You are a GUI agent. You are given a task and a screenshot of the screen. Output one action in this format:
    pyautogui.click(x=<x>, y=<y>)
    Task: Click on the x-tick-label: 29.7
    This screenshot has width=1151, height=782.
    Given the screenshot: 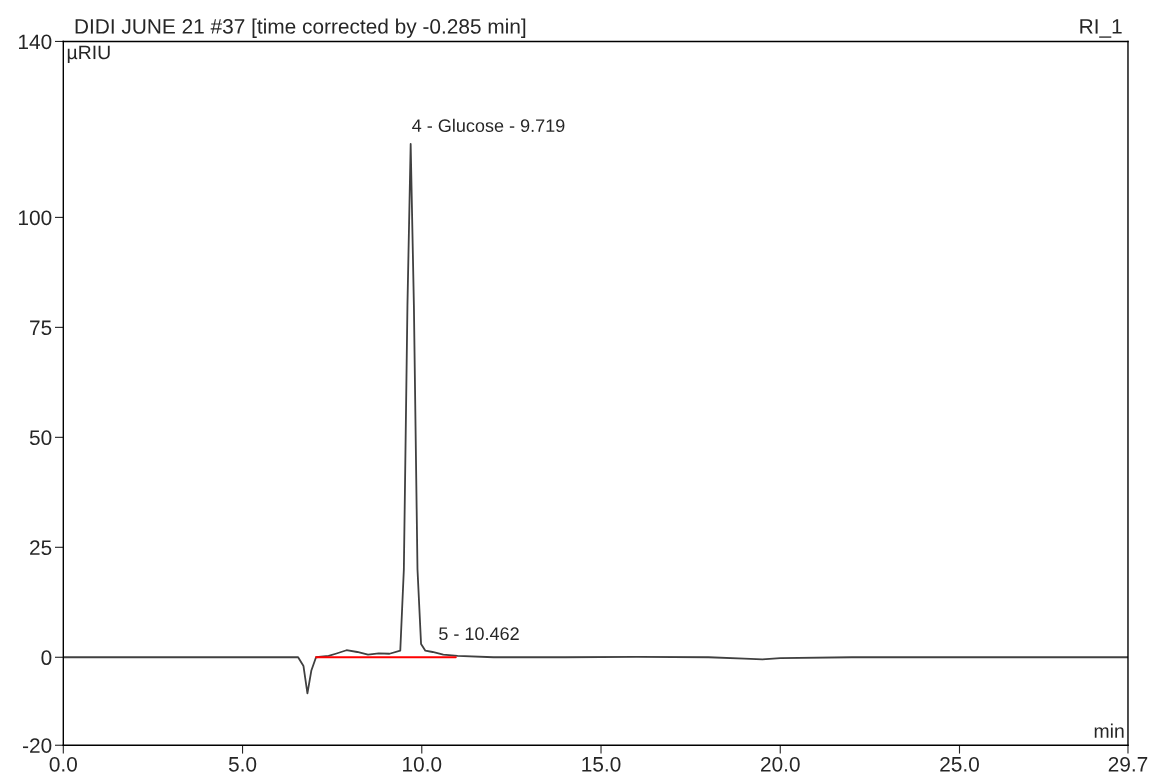 What is the action you would take?
    pyautogui.click(x=1128, y=764)
    